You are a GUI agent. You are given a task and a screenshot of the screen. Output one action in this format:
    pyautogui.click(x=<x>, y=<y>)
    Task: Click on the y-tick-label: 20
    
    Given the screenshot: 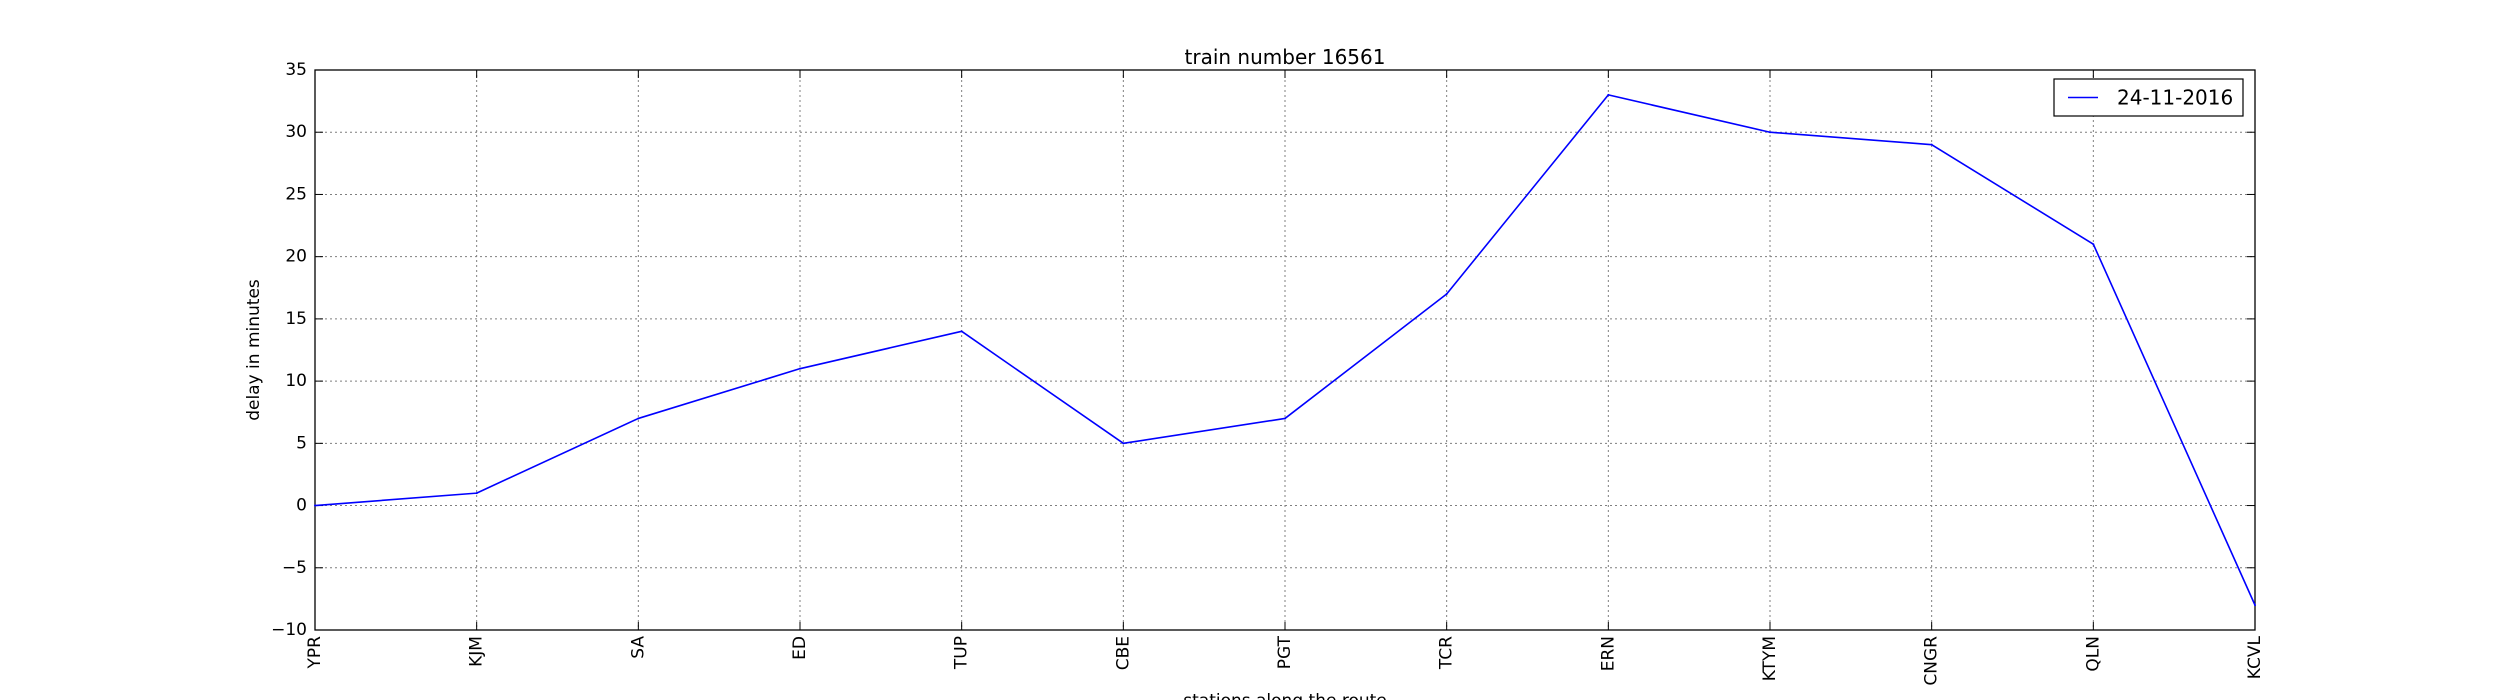 What is the action you would take?
    pyautogui.click(x=296, y=257)
    